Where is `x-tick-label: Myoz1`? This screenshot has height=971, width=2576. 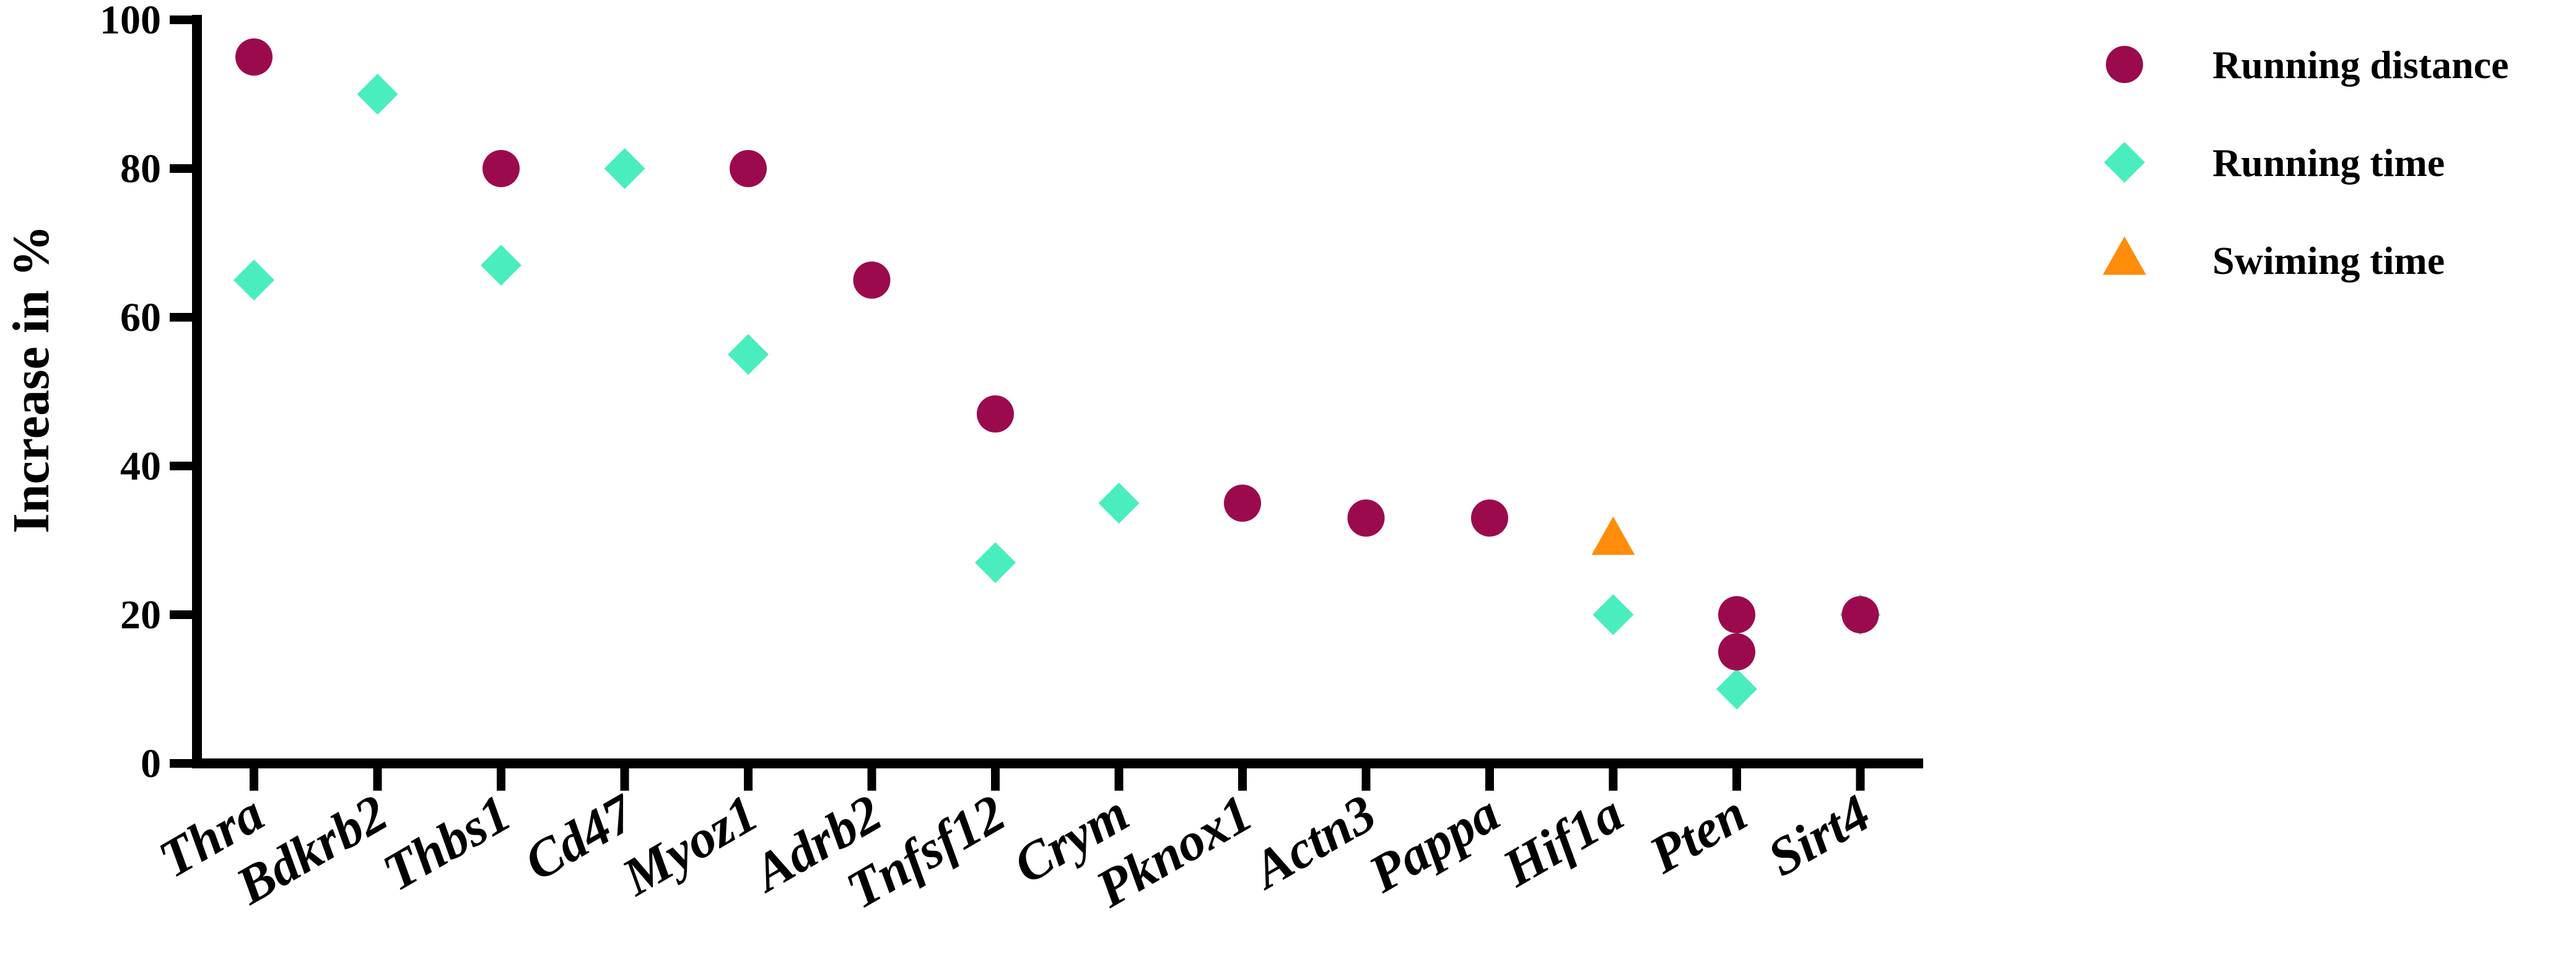 x-tick-label: Myoz1 is located at coordinates (689, 845).